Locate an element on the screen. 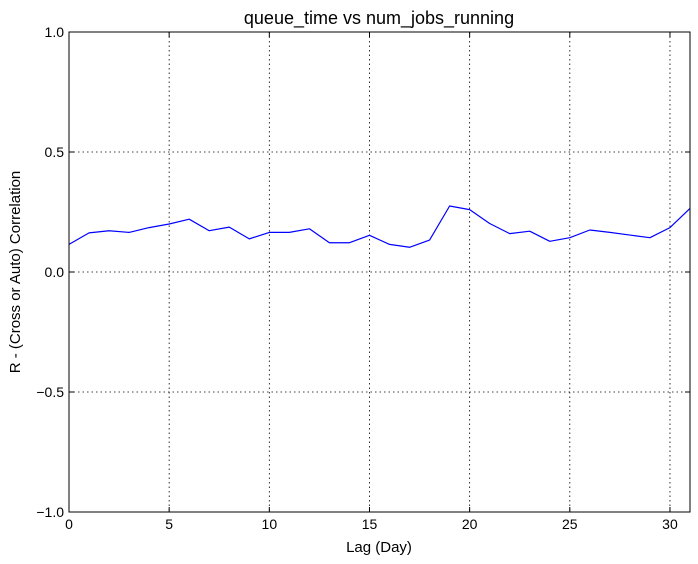  x-tick-label: 10 is located at coordinates (270, 524).